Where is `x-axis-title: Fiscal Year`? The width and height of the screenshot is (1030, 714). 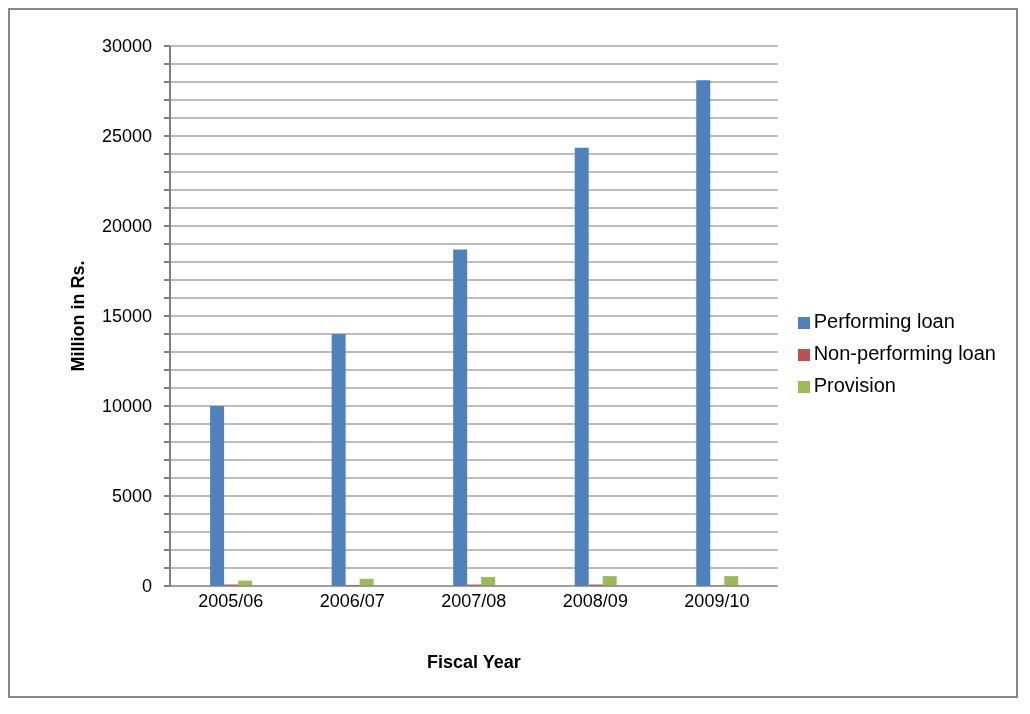
x-axis-title: Fiscal Year is located at coordinates (473, 662).